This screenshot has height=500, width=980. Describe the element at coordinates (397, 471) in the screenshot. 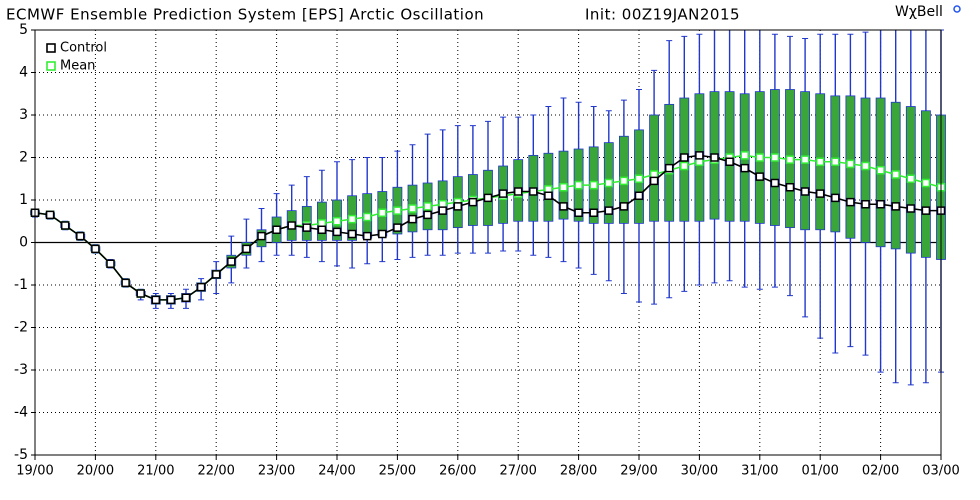

I see `x-tick-label: 25/00` at that location.